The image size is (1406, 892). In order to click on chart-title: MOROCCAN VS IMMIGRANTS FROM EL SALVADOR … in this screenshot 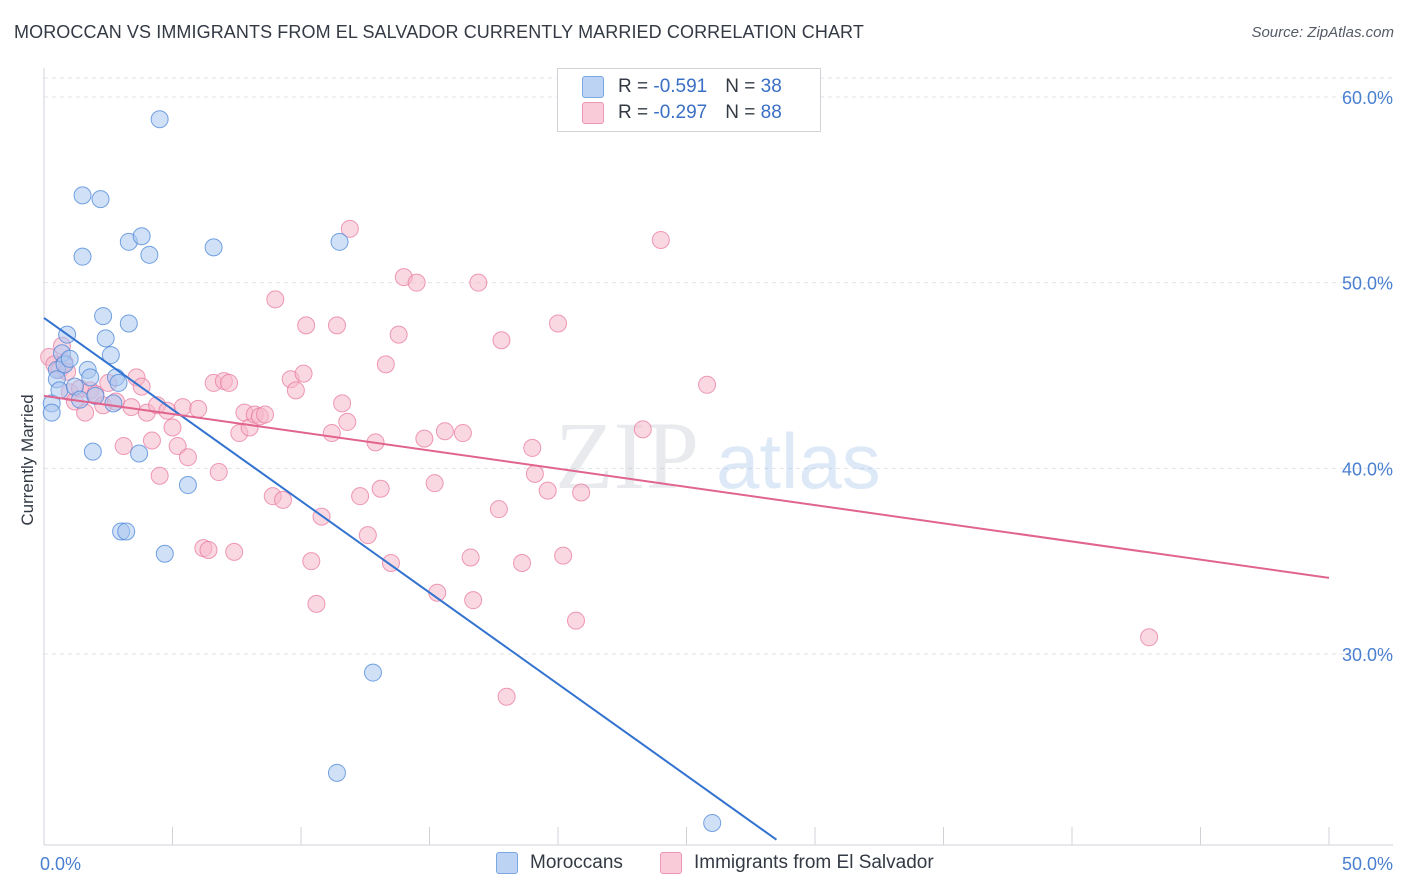, I will do `click(439, 32)`.